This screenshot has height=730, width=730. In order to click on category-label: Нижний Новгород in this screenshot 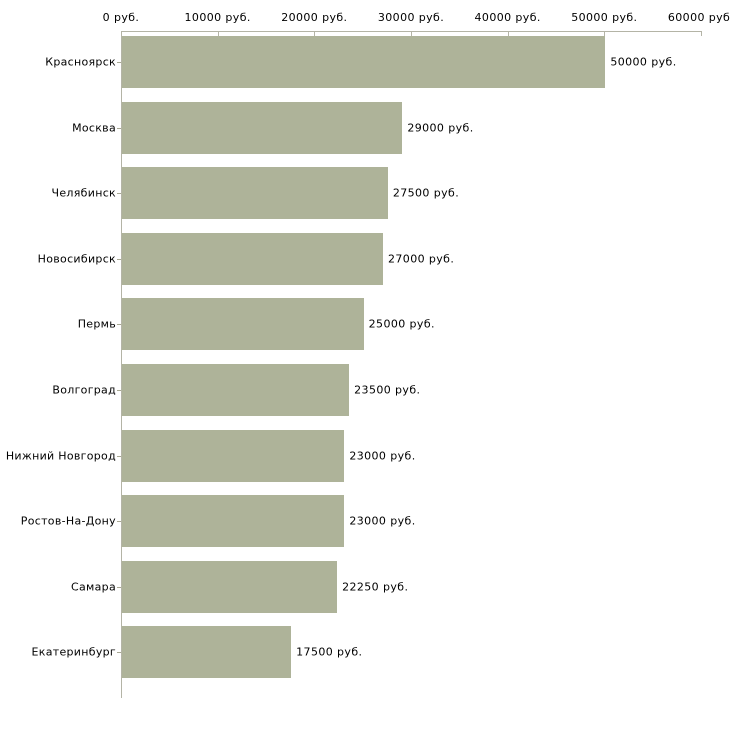, I will do `click(60, 456)`.